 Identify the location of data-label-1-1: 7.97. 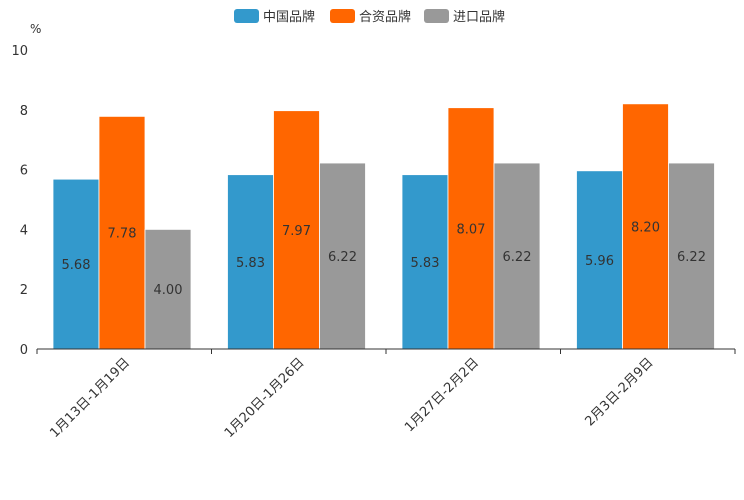
(296, 231).